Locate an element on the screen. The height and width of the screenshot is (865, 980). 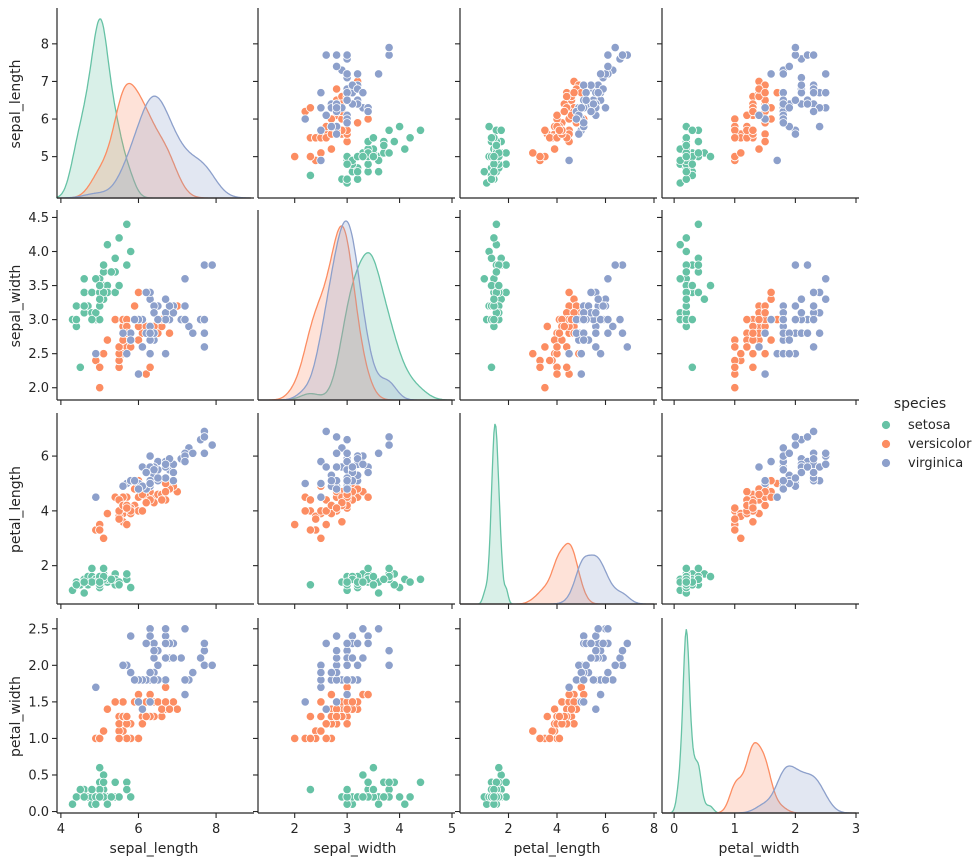
y-tick-label: 6 is located at coordinates (45, 120).